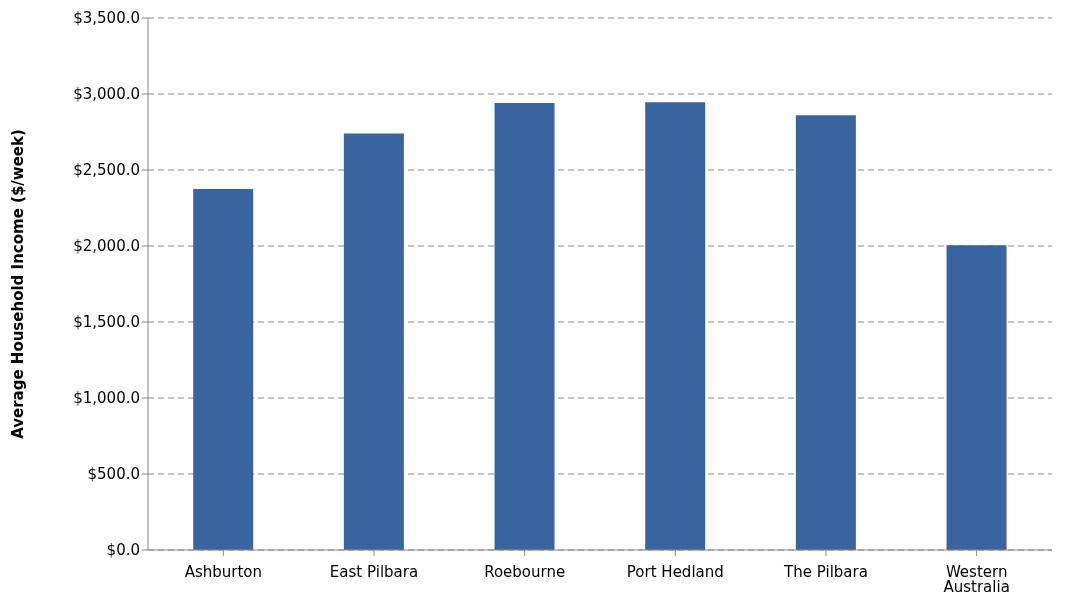 The image size is (1068, 599). What do you see at coordinates (223, 571) in the screenshot?
I see `x-tick-label: Ashburton` at bounding box center [223, 571].